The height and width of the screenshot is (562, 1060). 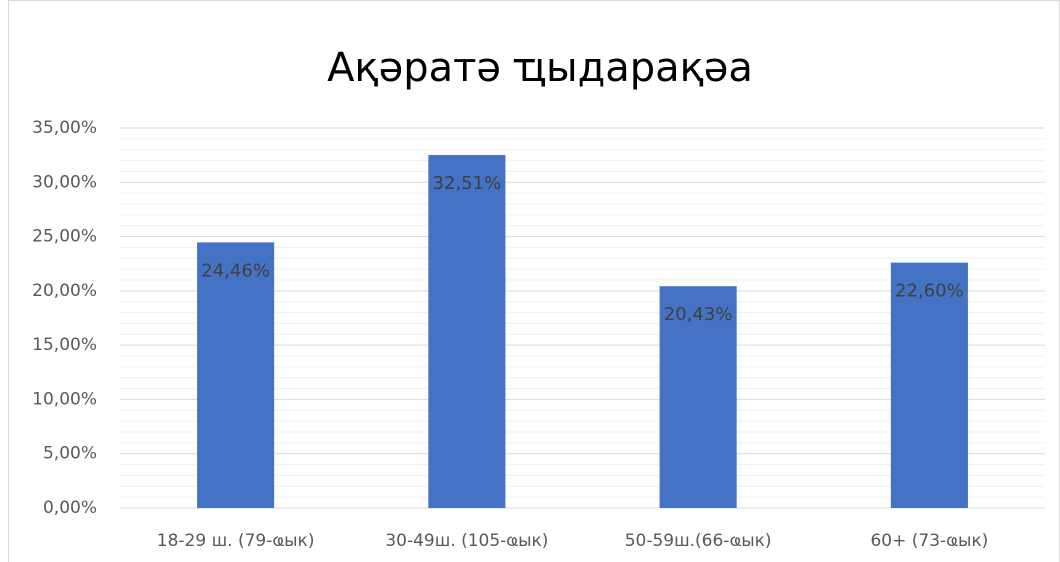 What do you see at coordinates (64, 128) in the screenshot?
I see `y-tick-label: 35,00%` at bounding box center [64, 128].